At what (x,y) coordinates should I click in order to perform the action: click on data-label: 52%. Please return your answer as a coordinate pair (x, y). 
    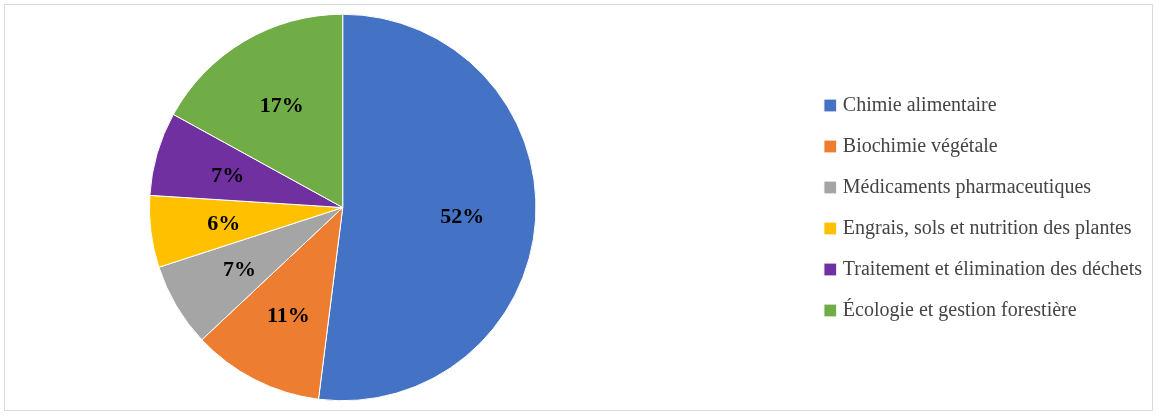
    Looking at the image, I should click on (462, 215).